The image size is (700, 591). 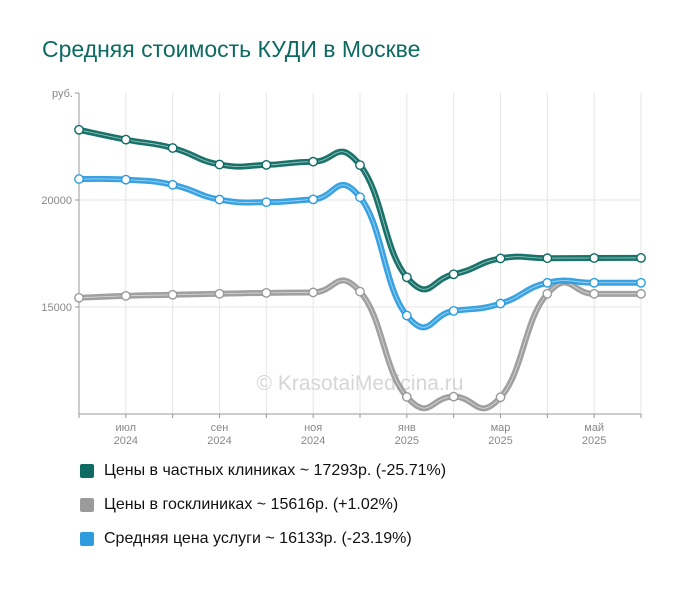 I want to click on x-tick-label-month: июл, so click(x=126, y=428).